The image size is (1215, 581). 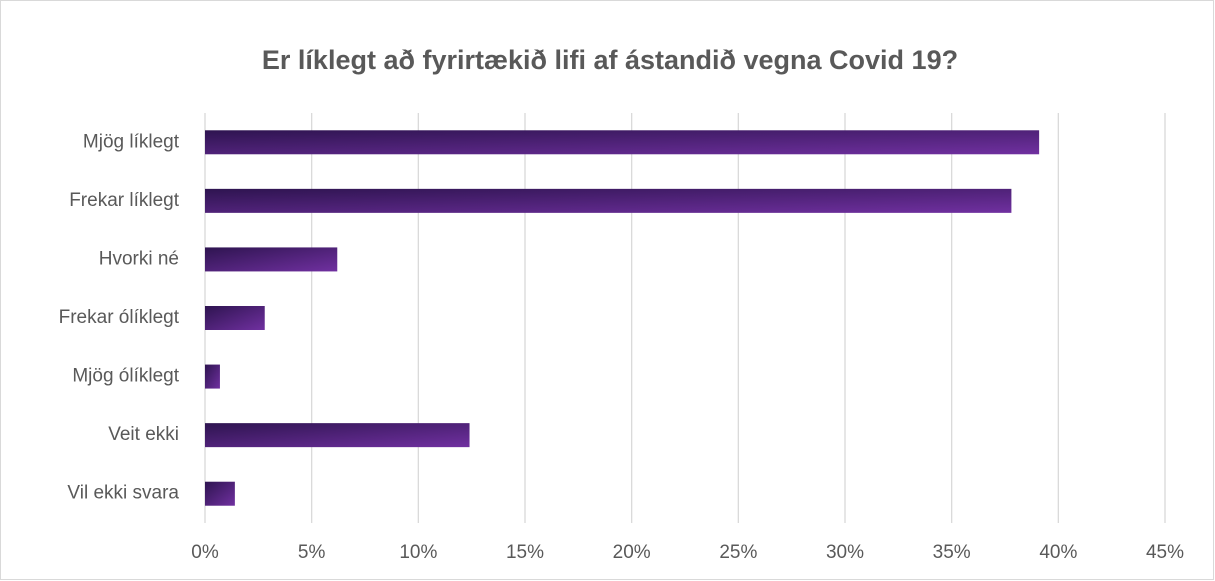 I want to click on y-tick-label: Hvorki né, so click(x=139, y=258).